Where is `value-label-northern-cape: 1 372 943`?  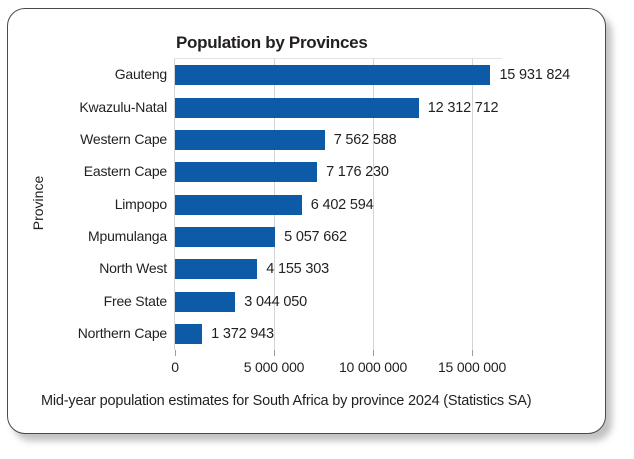 value-label-northern-cape: 1 372 943 is located at coordinates (242, 333).